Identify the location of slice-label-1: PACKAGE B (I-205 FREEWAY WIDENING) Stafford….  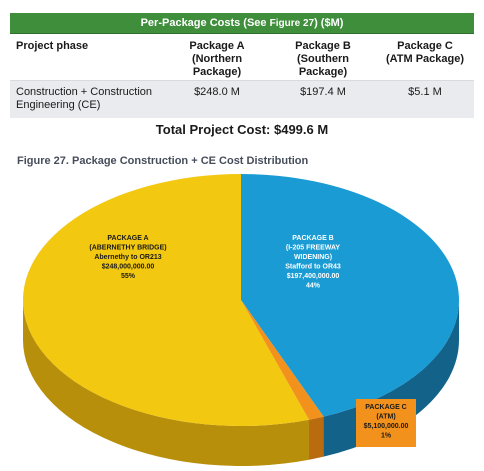
(313, 262).